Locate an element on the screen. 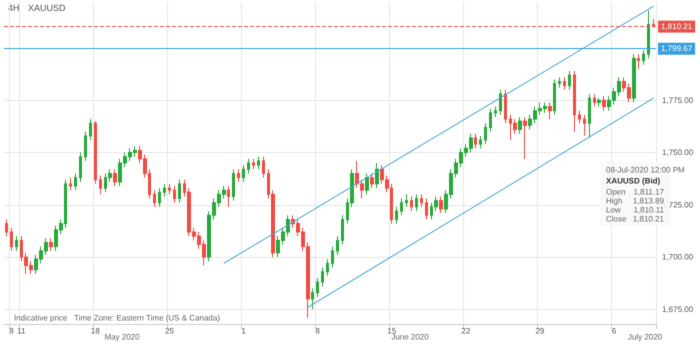 The width and height of the screenshot is (700, 346). y-tick-label: 1,675.00 is located at coordinates (678, 309).